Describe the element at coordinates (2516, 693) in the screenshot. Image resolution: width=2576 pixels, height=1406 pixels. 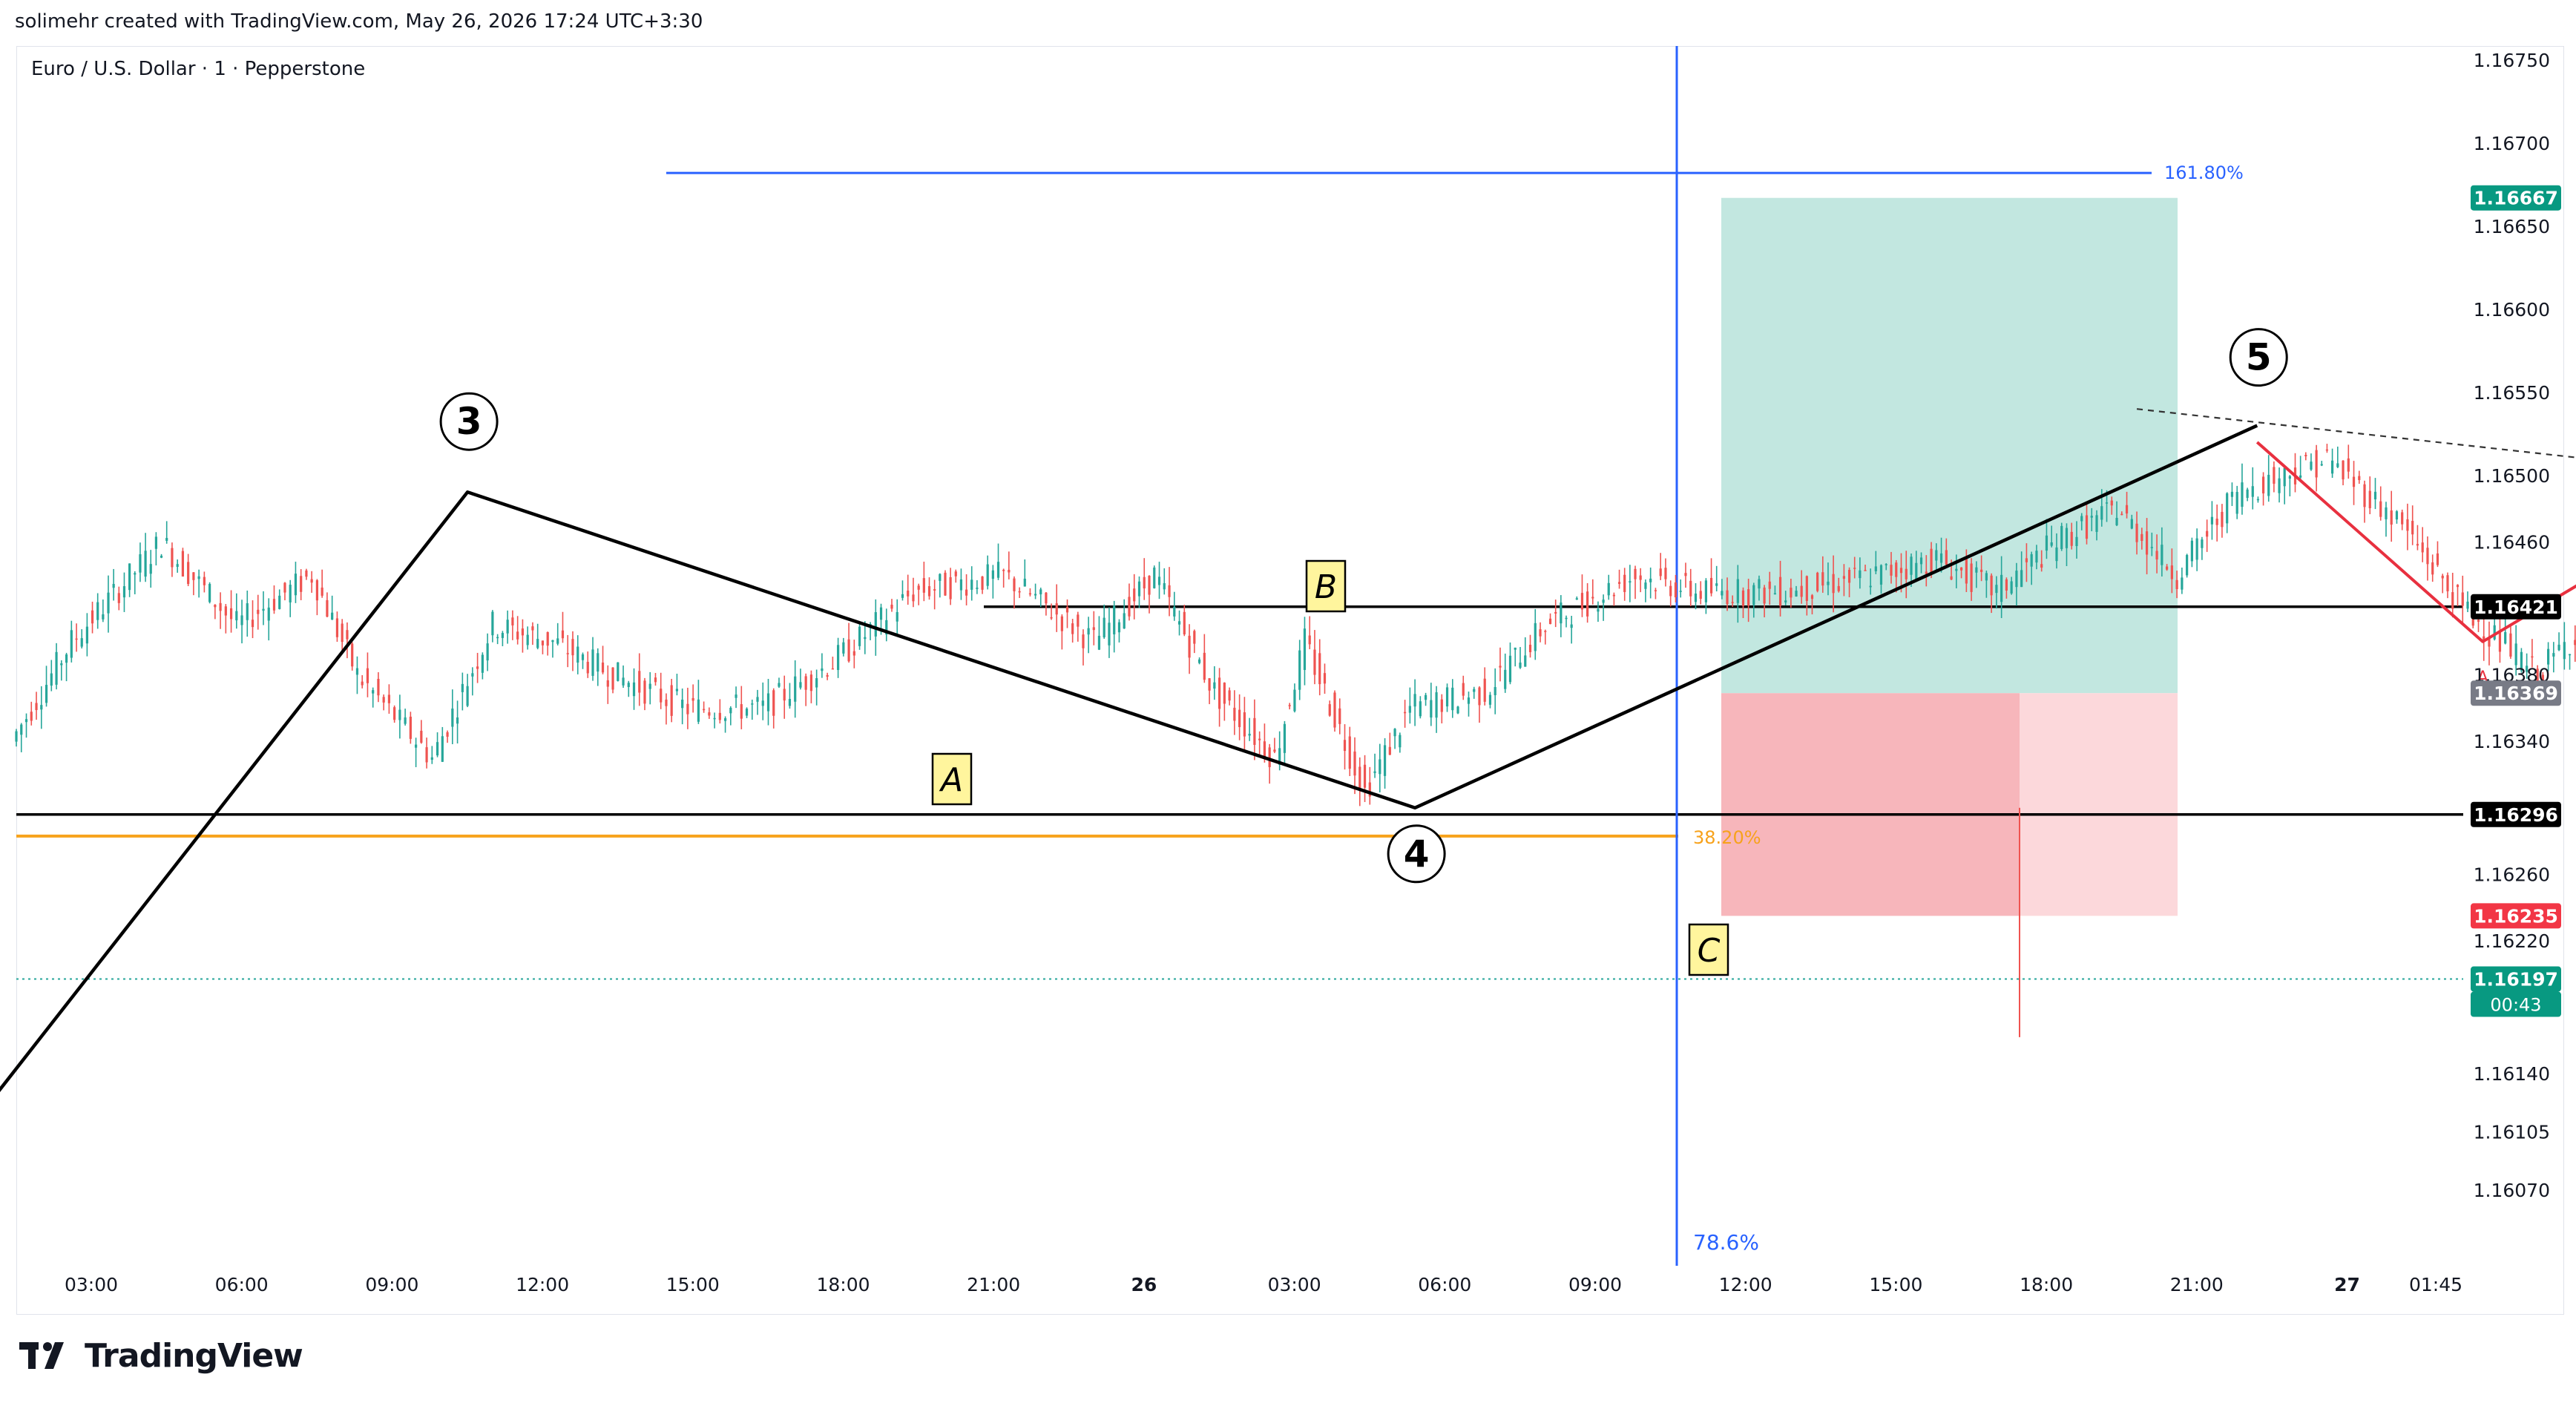
I see `entry-price-tag-bg` at that location.